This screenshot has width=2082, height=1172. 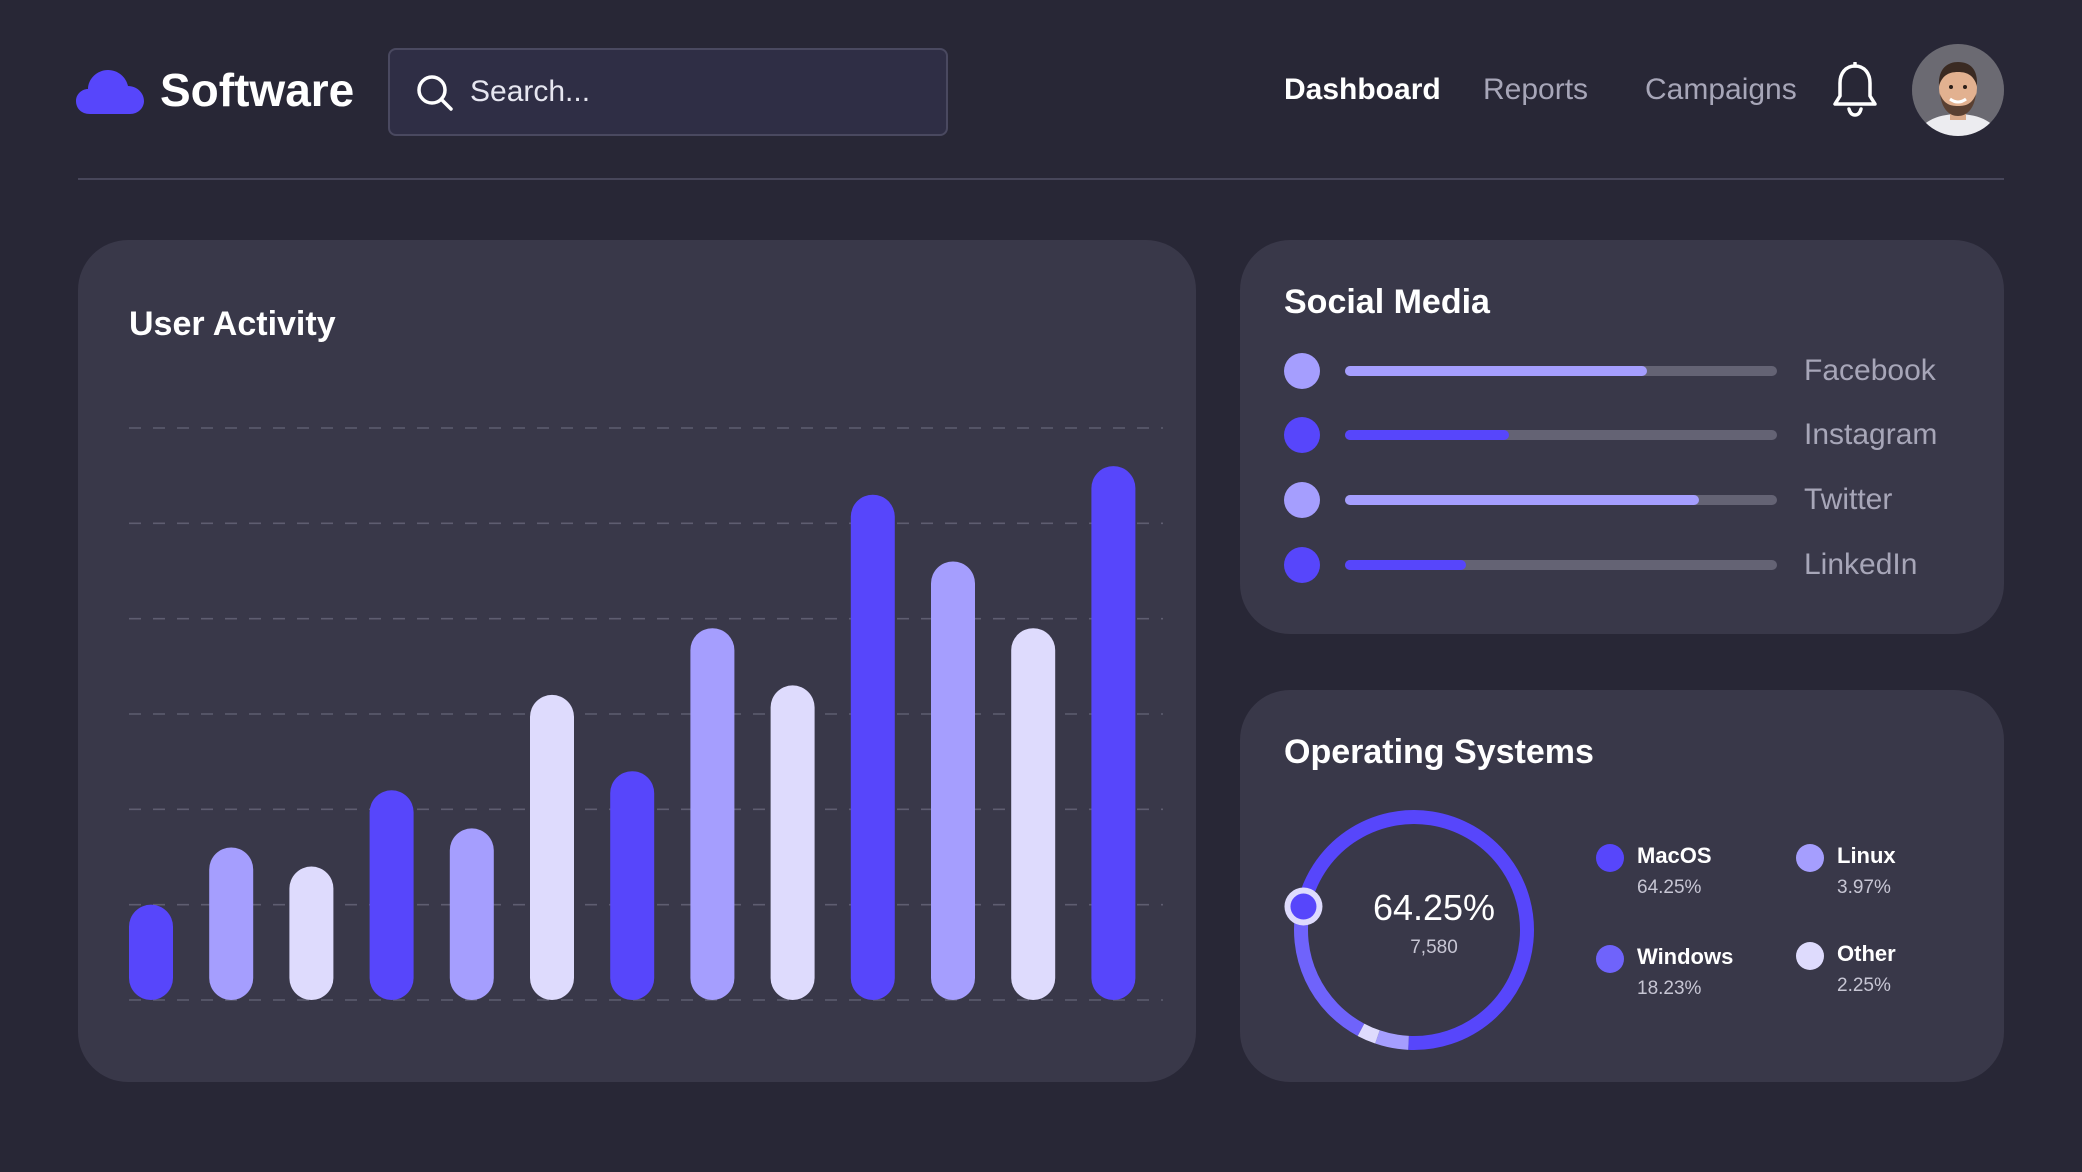 What do you see at coordinates (1610, 959) in the screenshot?
I see `windows-dot` at bounding box center [1610, 959].